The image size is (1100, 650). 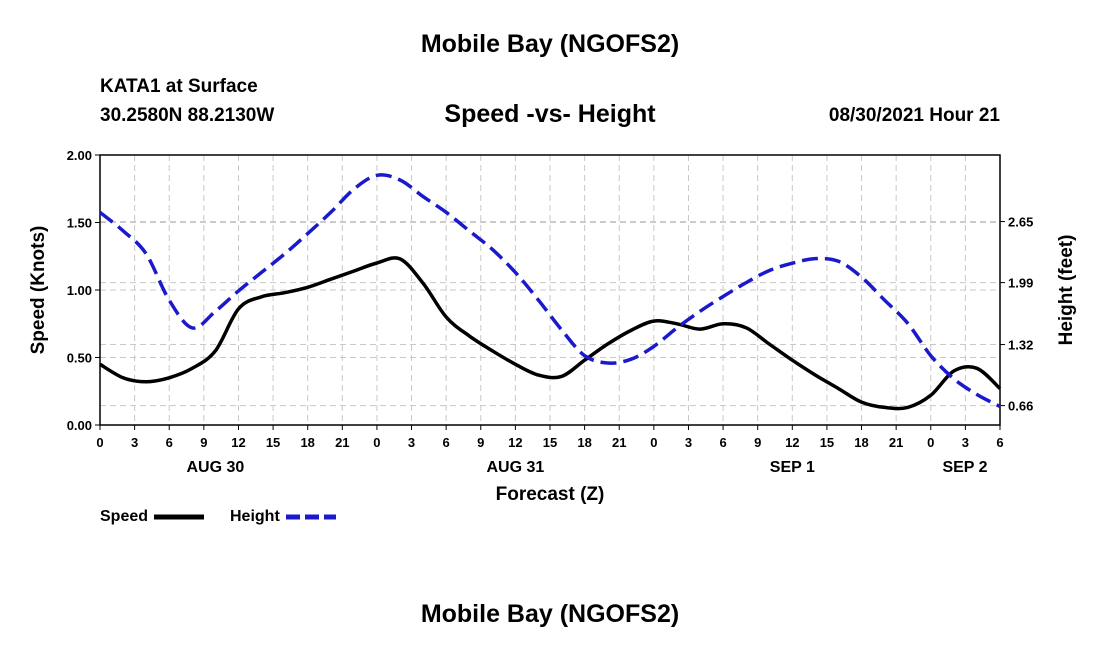 I want to click on legend-speed-label: Speed, so click(x=124, y=516).